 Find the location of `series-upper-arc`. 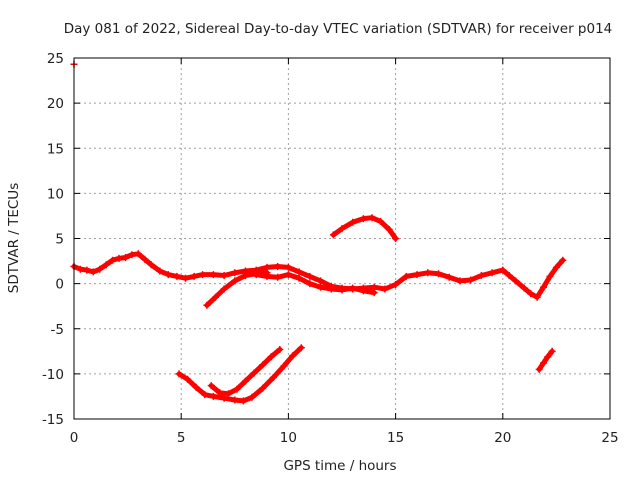

series-upper-arc is located at coordinates (364, 228).